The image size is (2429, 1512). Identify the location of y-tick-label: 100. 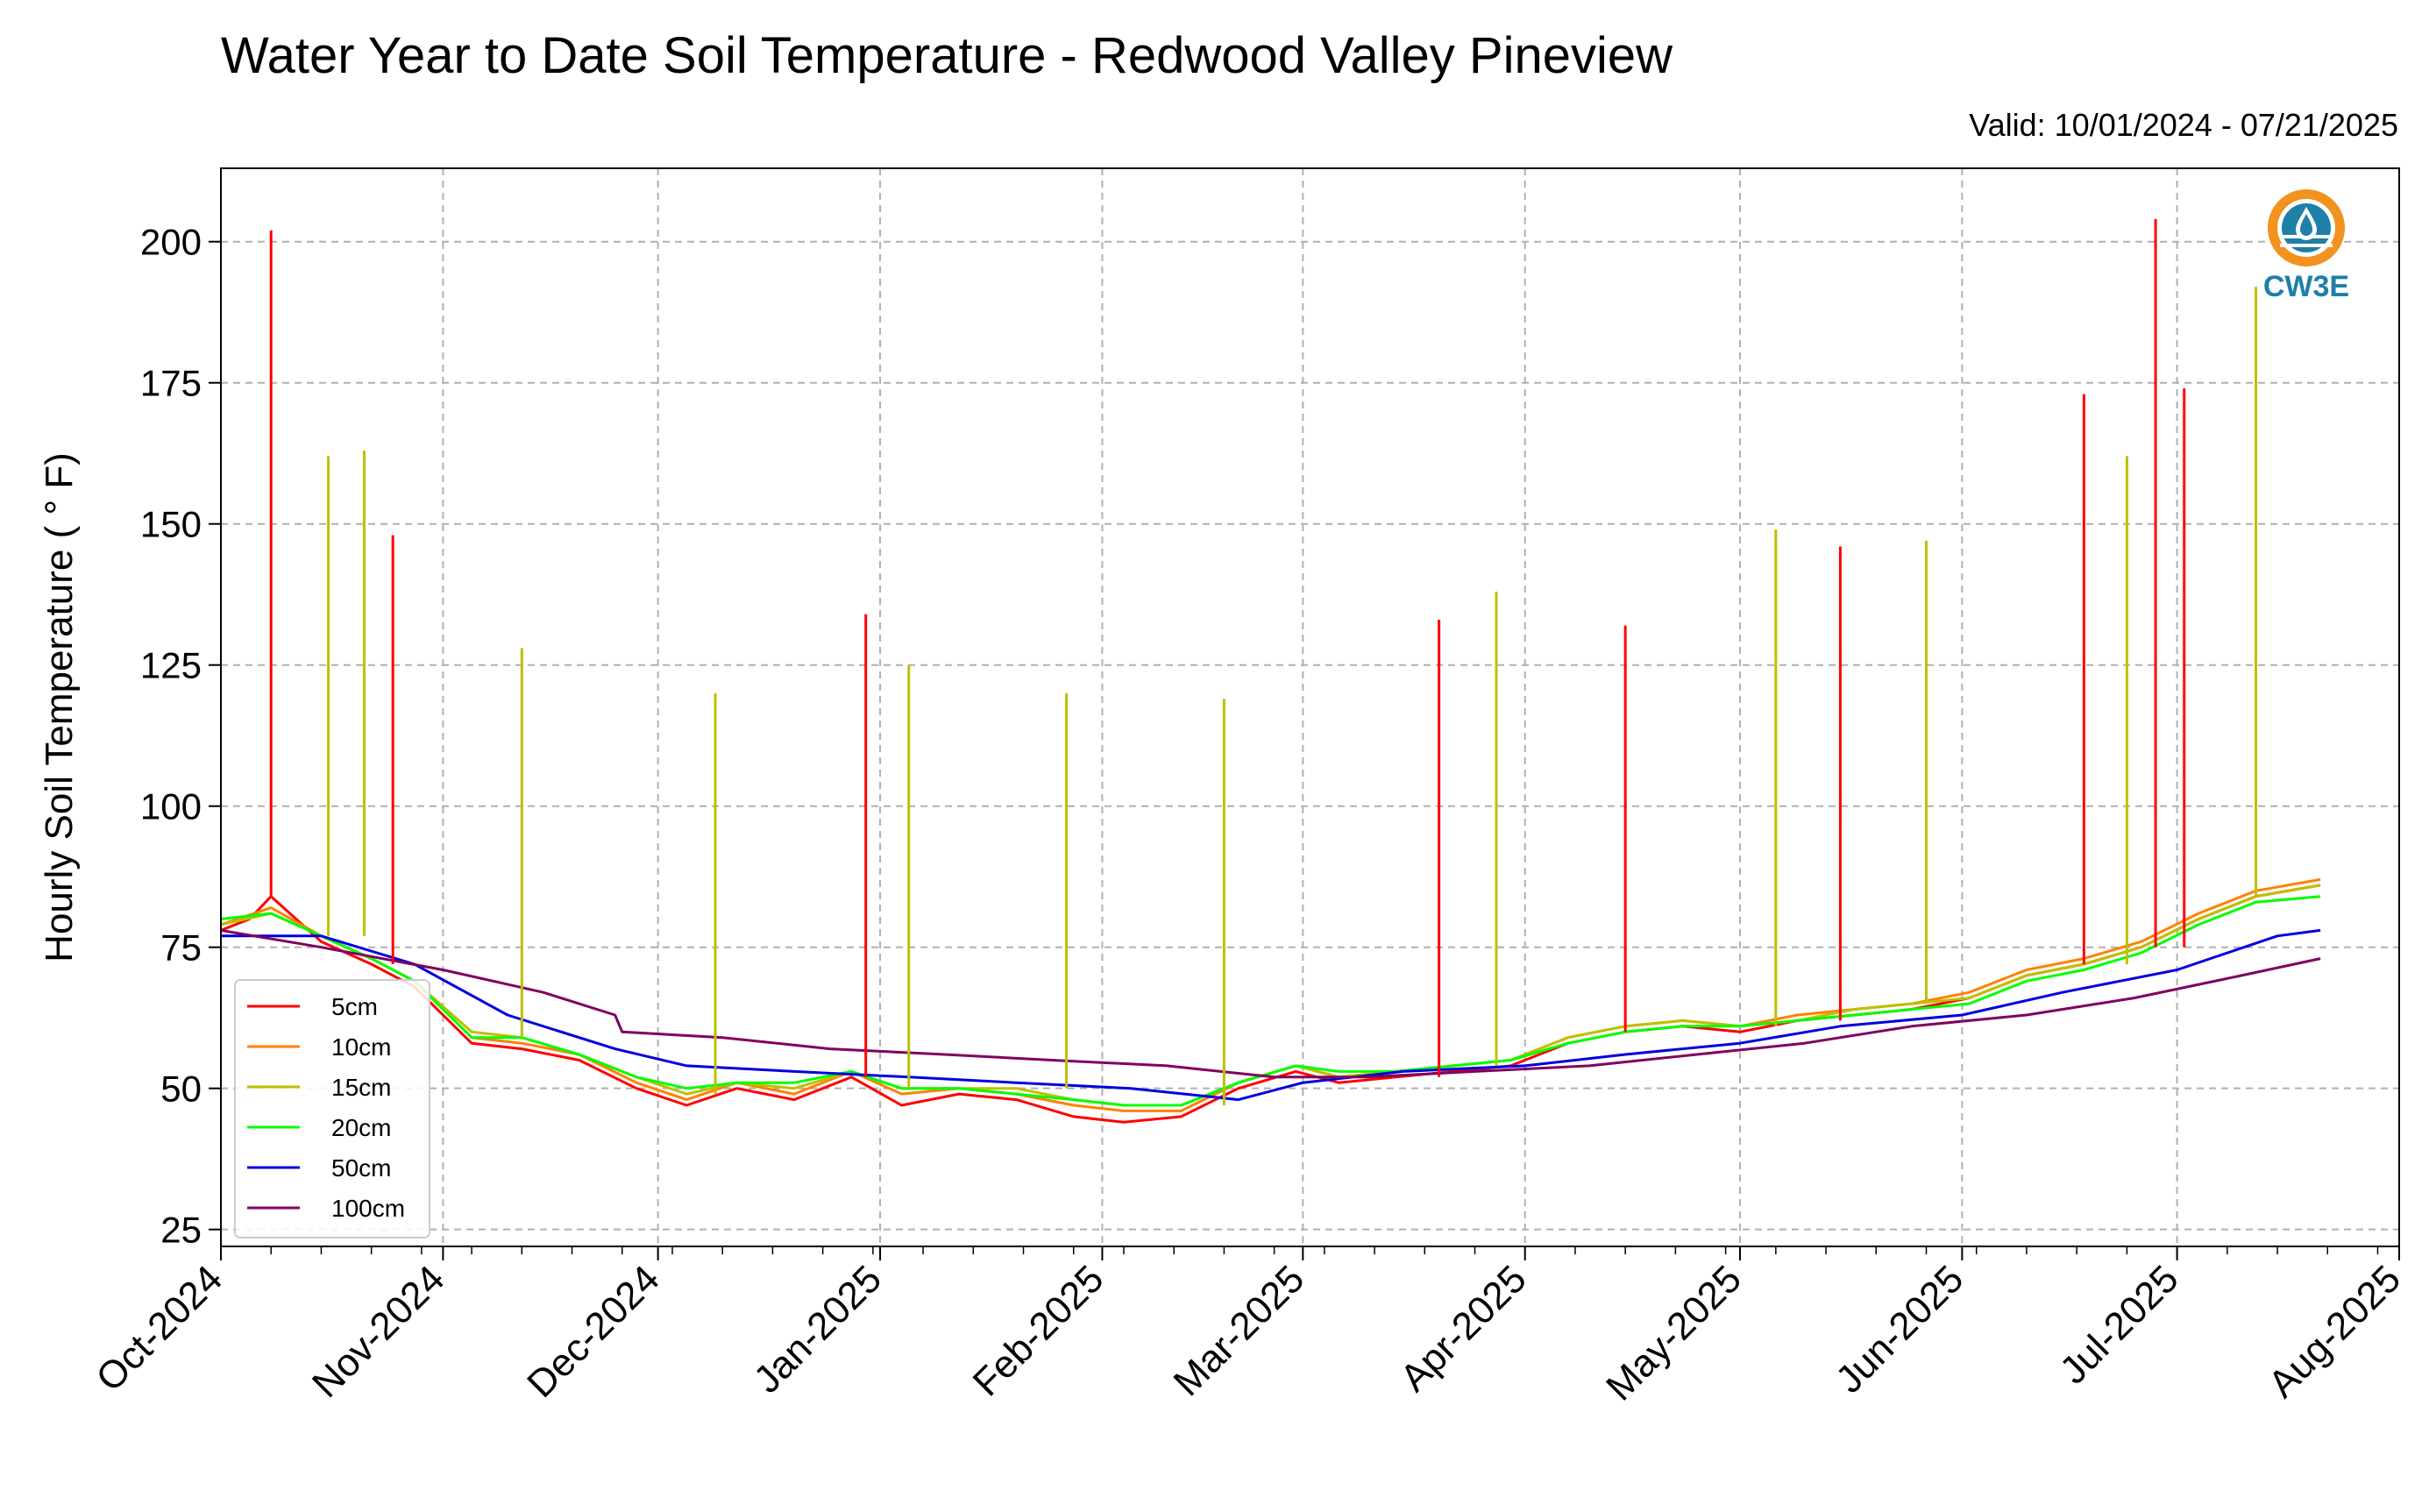
(171, 806).